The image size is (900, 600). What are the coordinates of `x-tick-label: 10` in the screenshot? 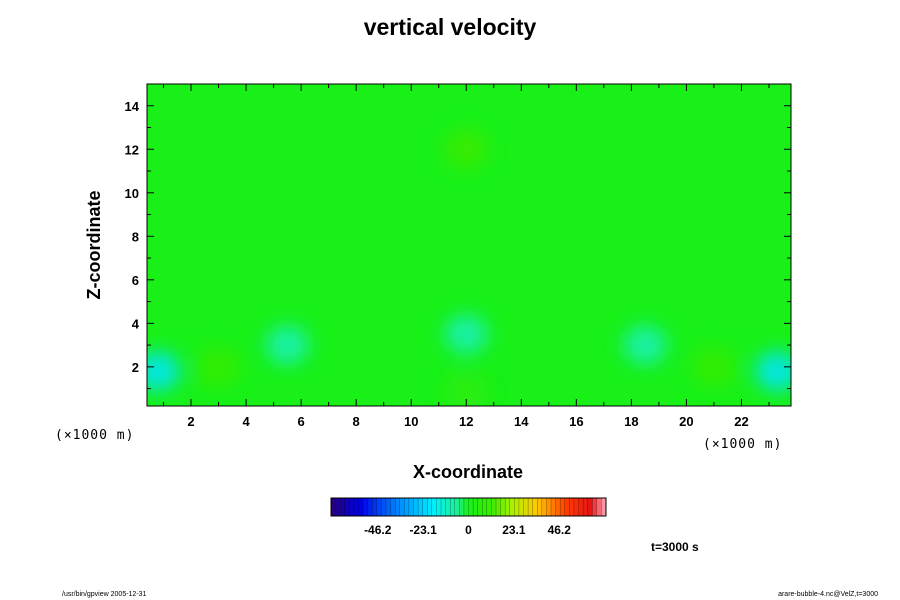 It's located at (411, 421).